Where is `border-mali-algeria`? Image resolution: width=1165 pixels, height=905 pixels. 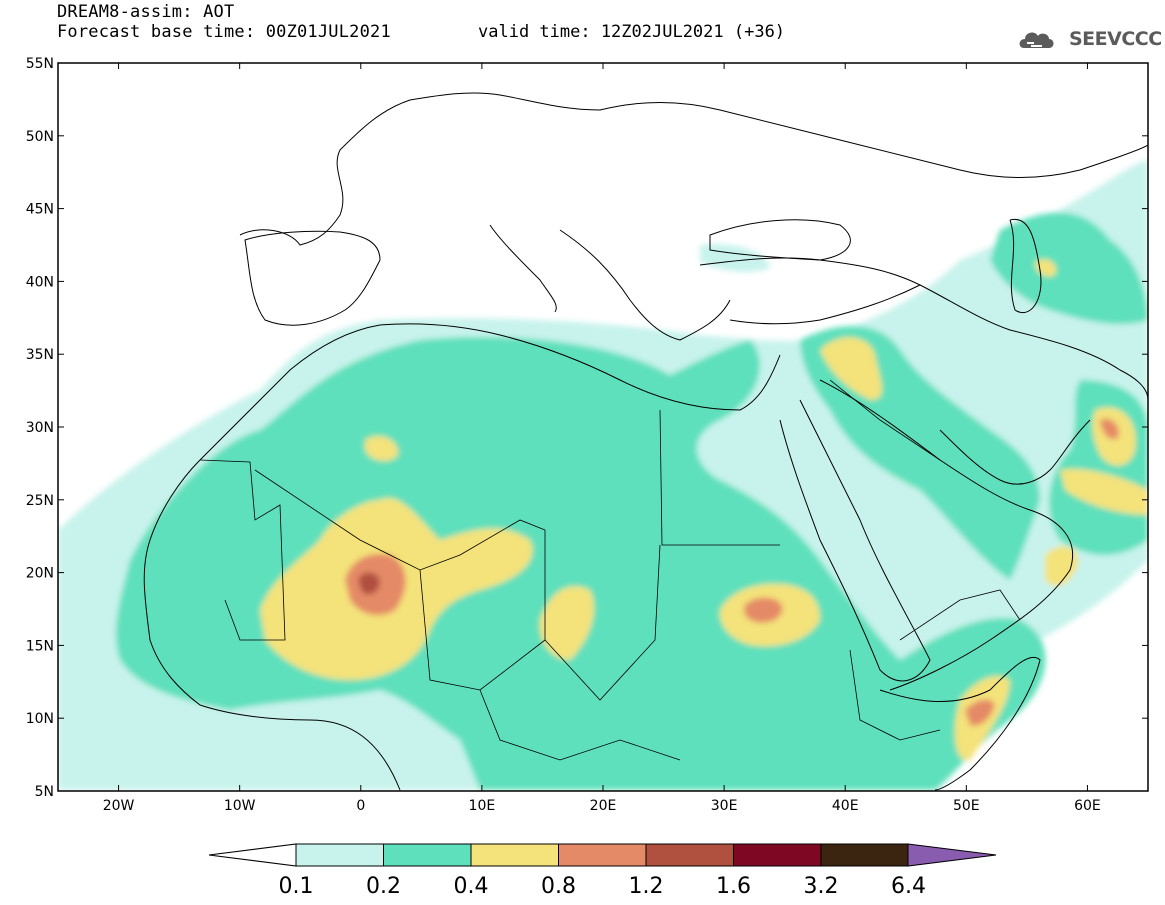 border-mali-algeria is located at coordinates (400, 520).